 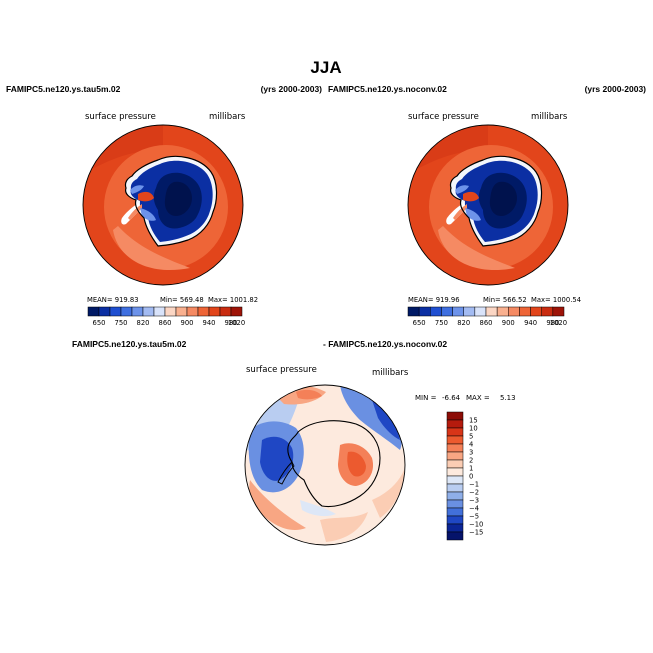 What do you see at coordinates (120, 117) in the screenshot?
I see `panel-left-variable: surface pressure` at bounding box center [120, 117].